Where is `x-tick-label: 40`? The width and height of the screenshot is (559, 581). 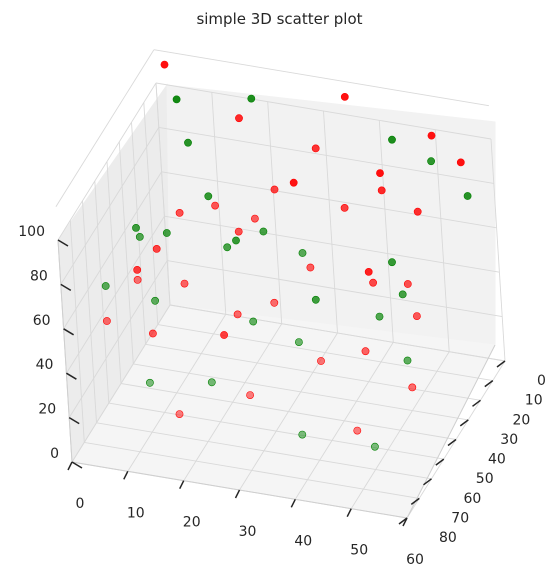
x-tick-label: 40 is located at coordinates (303, 541).